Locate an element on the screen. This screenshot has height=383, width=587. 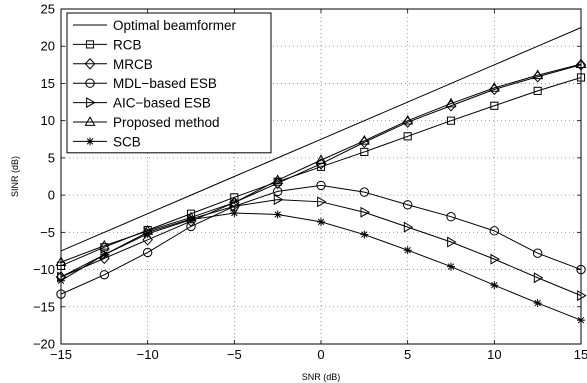
legend-label: RCB is located at coordinates (127, 44).